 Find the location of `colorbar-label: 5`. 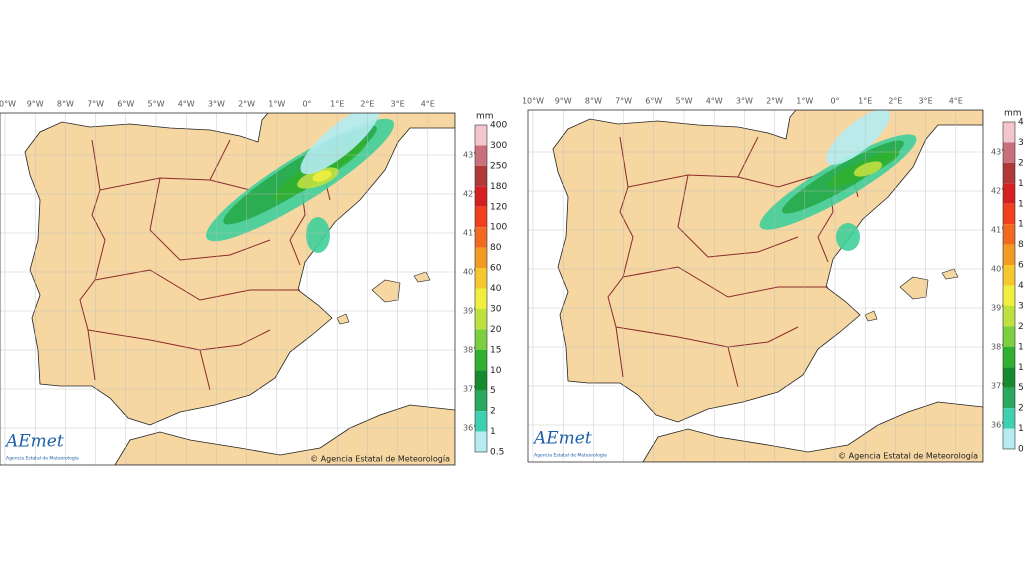

colorbar-label: 5 is located at coordinates (1021, 388).